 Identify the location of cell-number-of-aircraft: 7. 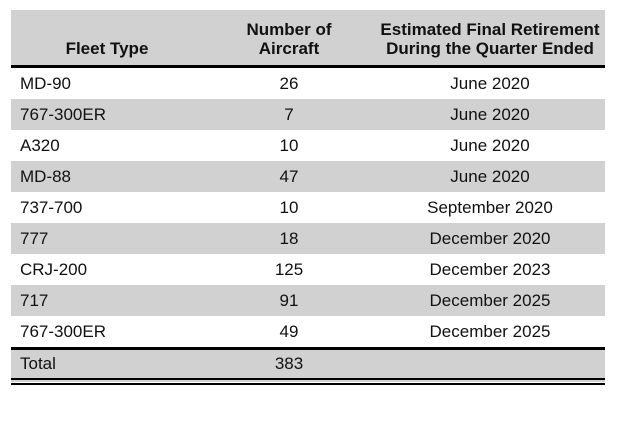
(289, 114).